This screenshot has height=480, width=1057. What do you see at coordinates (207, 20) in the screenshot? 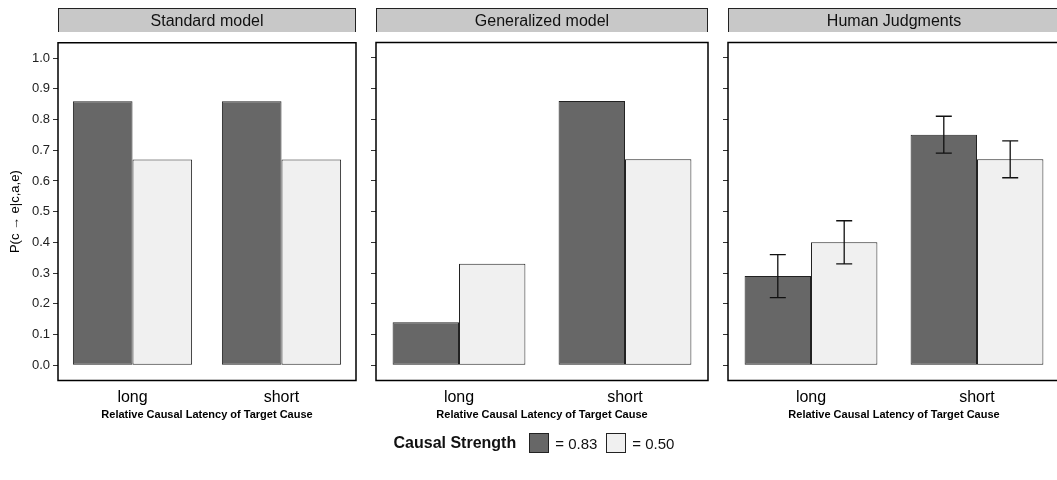
I see `chart-title: Standard model` at bounding box center [207, 20].